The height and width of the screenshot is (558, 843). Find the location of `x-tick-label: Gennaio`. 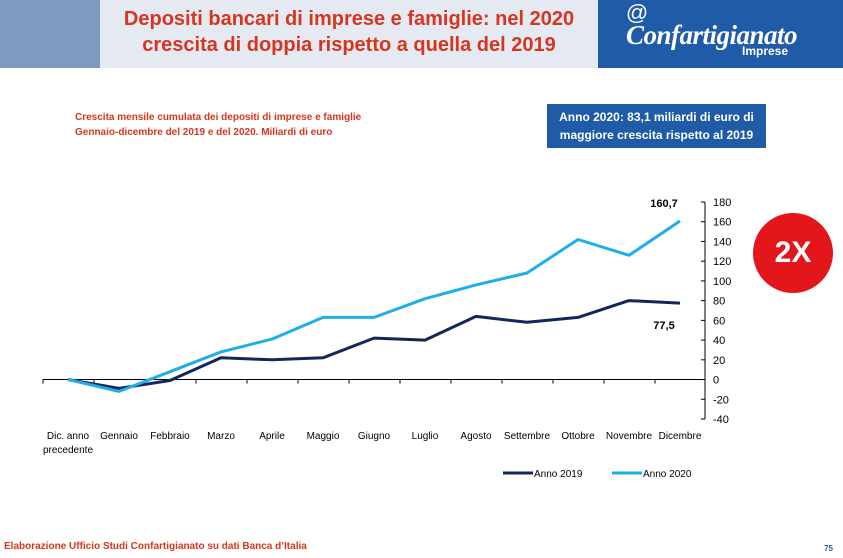

x-tick-label: Gennaio is located at coordinates (119, 436).